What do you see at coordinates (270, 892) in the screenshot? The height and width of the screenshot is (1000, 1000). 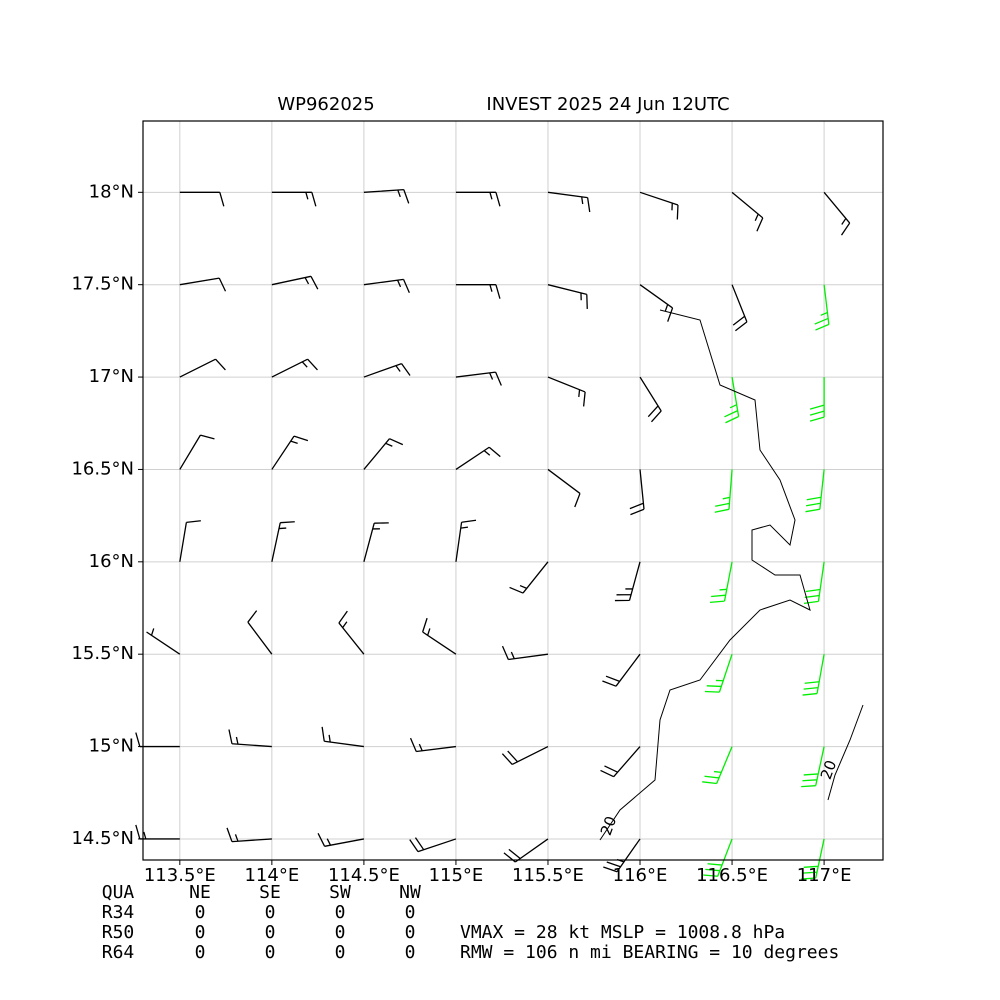 I see `table-header: SE` at bounding box center [270, 892].